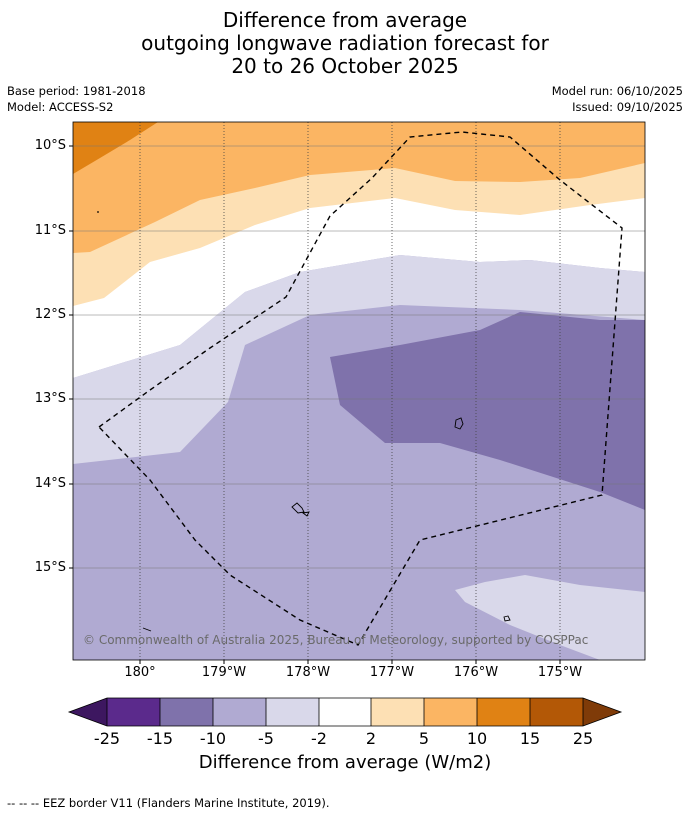 The image size is (690, 816). Describe the element at coordinates (88, 712) in the screenshot. I see `colorbar-extend-low` at that location.